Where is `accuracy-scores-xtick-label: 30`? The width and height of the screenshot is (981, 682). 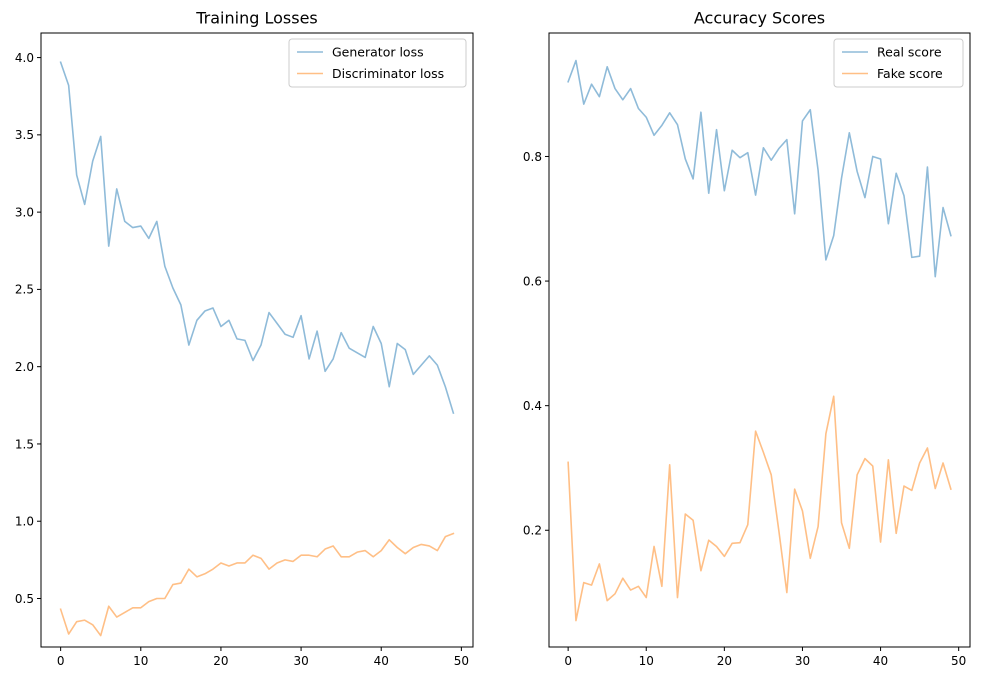 accuracy-scores-xtick-label: 30 is located at coordinates (802, 661).